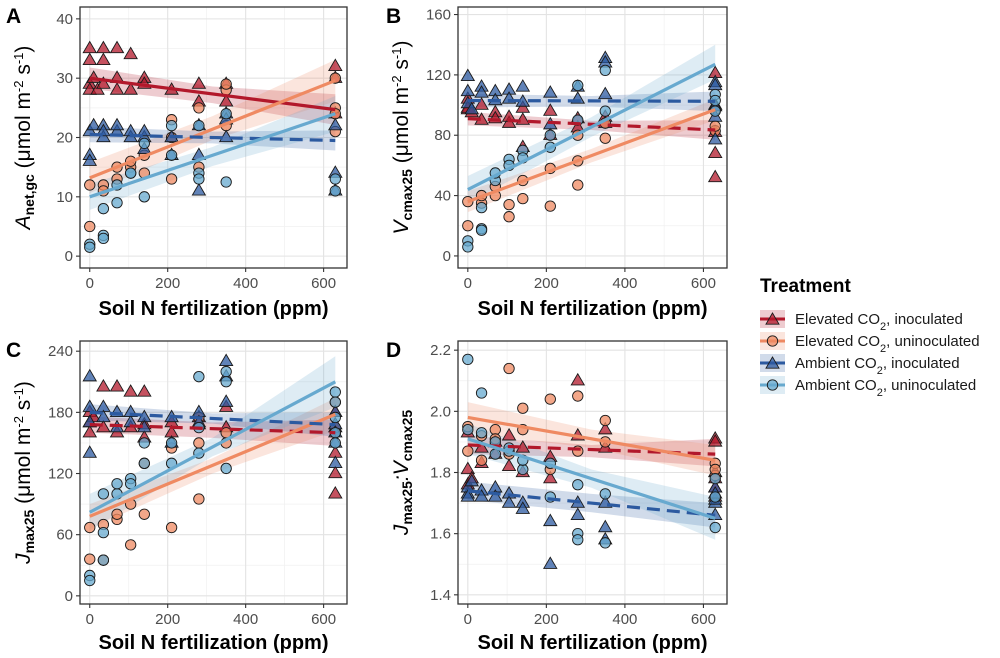  I want to click on y-tick-label: 1.4, so click(440, 595).